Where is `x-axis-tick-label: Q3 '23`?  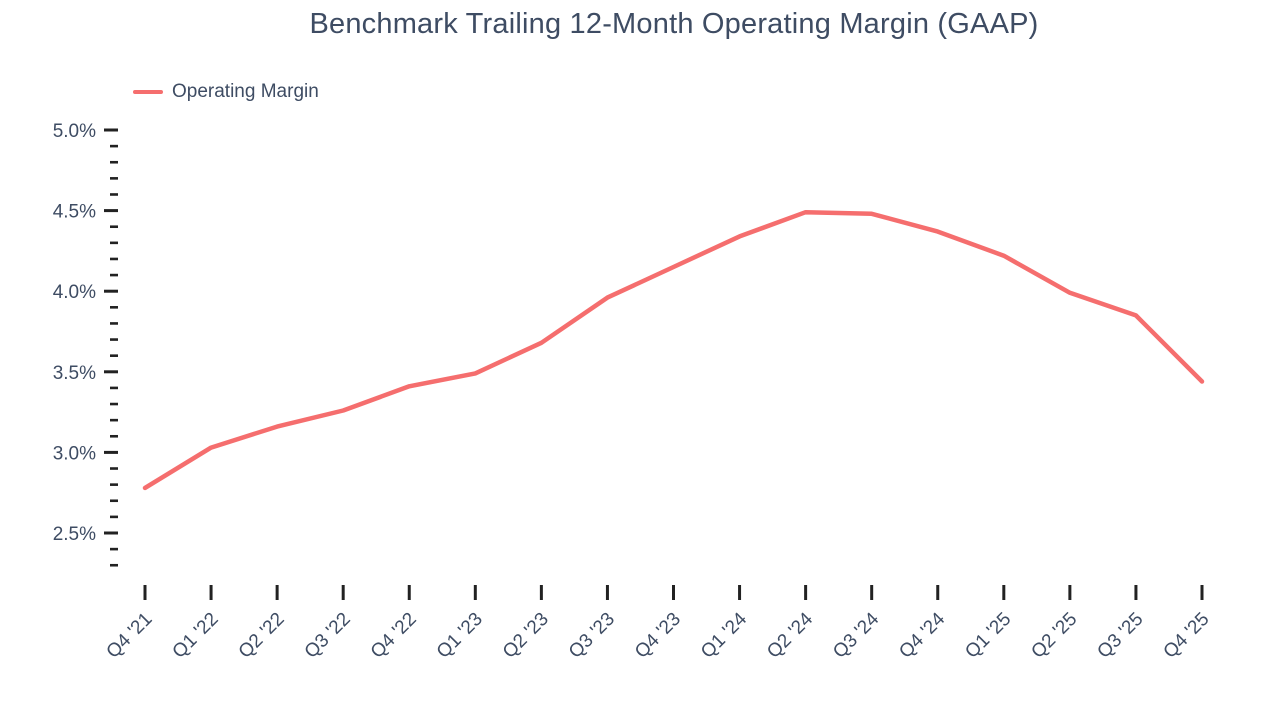 x-axis-tick-label: Q3 '23 is located at coordinates (592, 636).